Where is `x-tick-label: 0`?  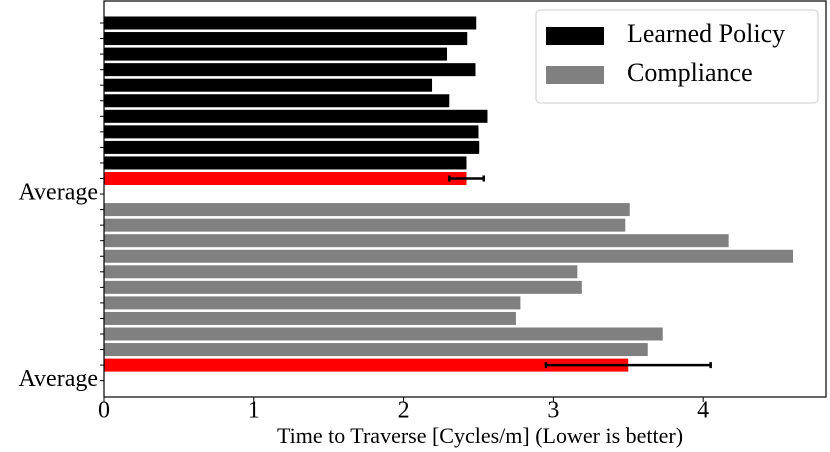
x-tick-label: 0 is located at coordinates (104, 411).